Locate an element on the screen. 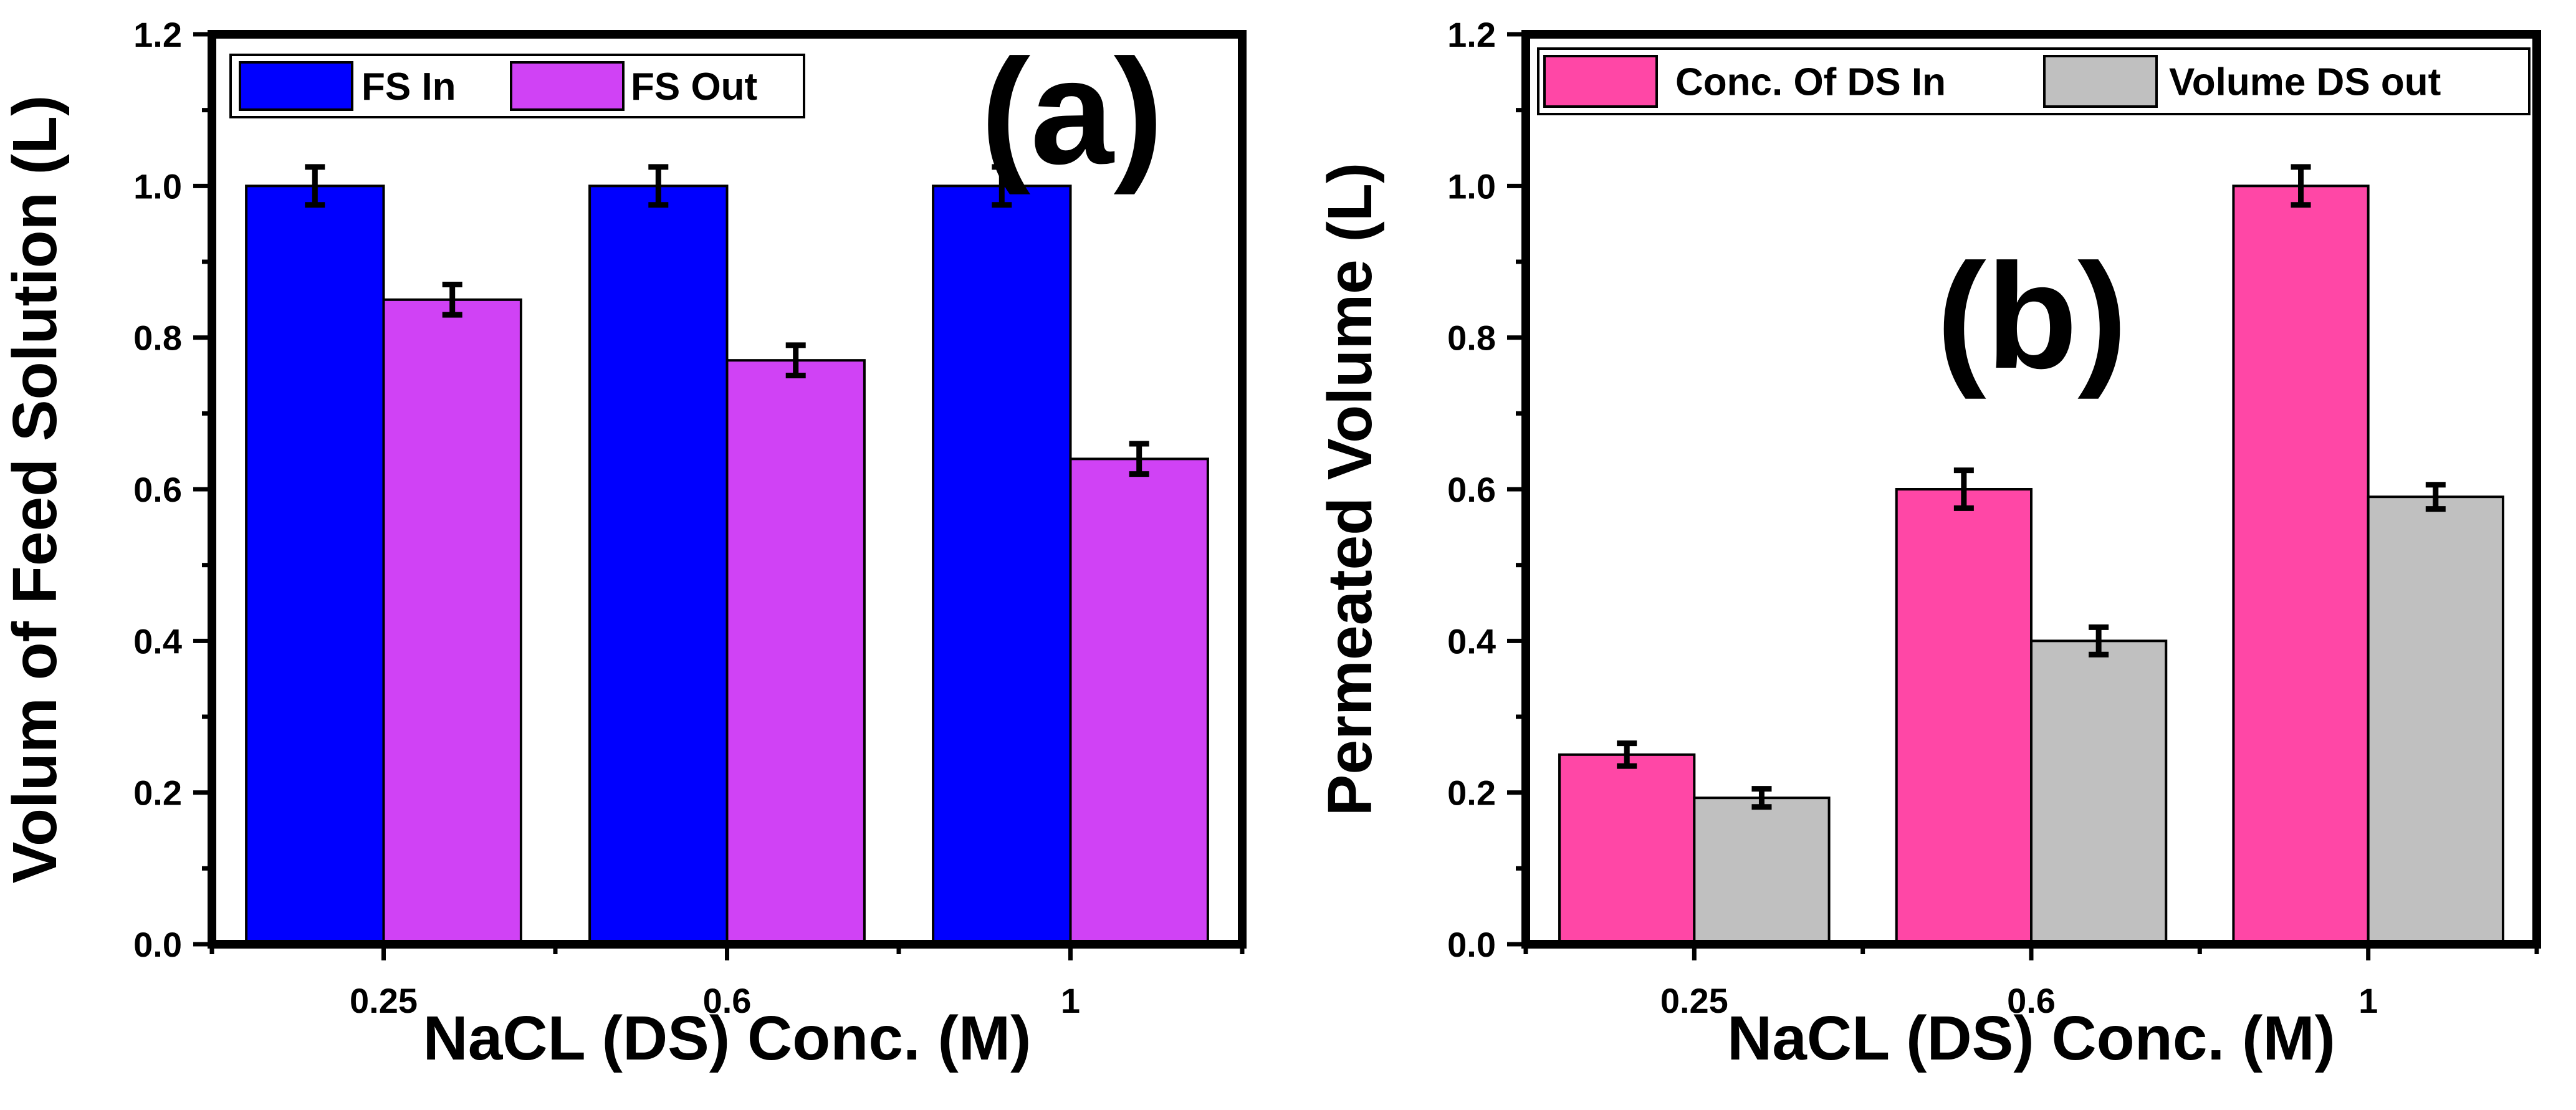  legend-box is located at coordinates (2034, 81).